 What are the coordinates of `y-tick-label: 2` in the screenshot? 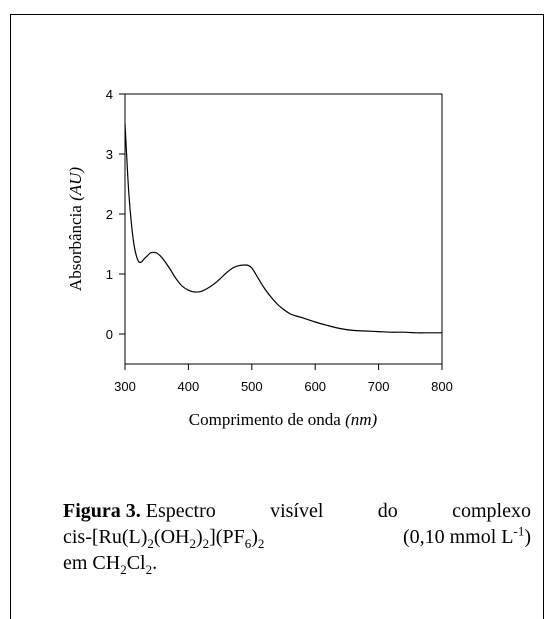 It's located at (109, 214).